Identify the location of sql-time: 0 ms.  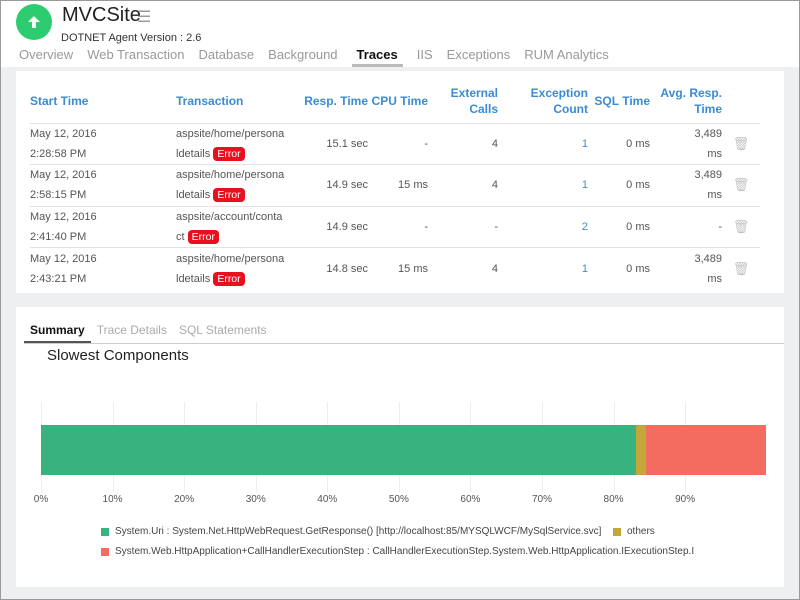
(619, 268).